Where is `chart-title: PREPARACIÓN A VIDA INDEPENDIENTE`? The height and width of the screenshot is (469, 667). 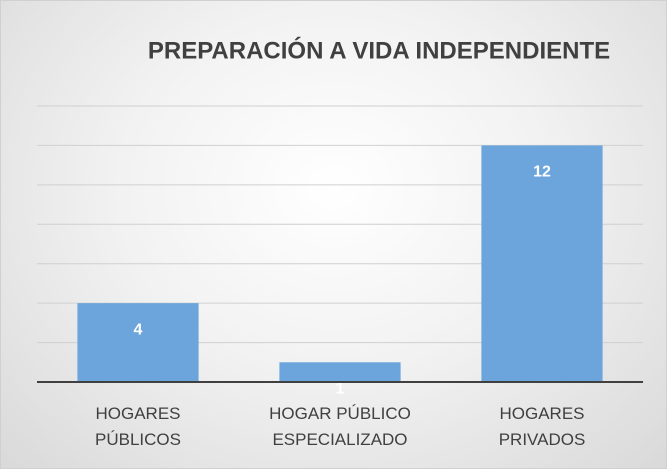
chart-title: PREPARACIÓN A VIDA INDEPENDIENTE is located at coordinates (379, 50).